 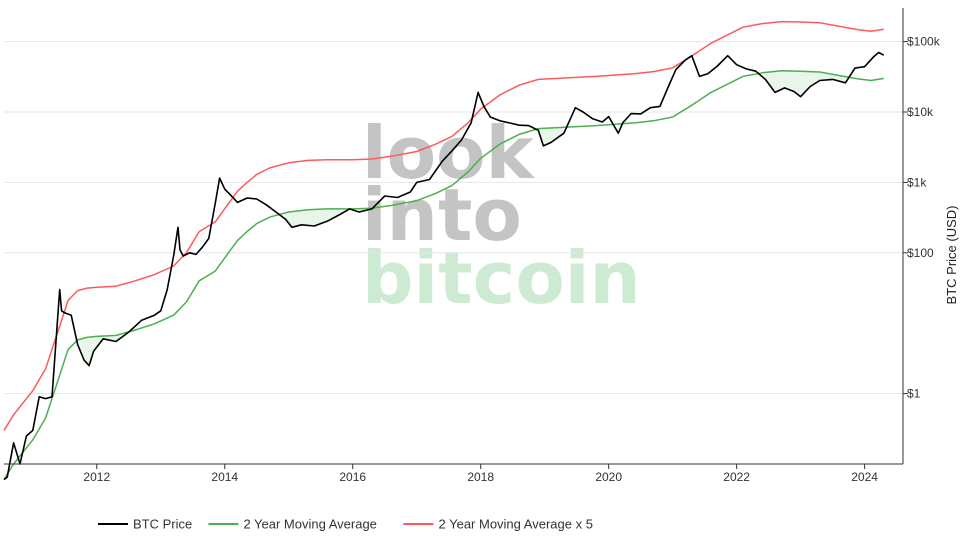 What do you see at coordinates (162, 524) in the screenshot?
I see `legend-label-0: BTC Price` at bounding box center [162, 524].